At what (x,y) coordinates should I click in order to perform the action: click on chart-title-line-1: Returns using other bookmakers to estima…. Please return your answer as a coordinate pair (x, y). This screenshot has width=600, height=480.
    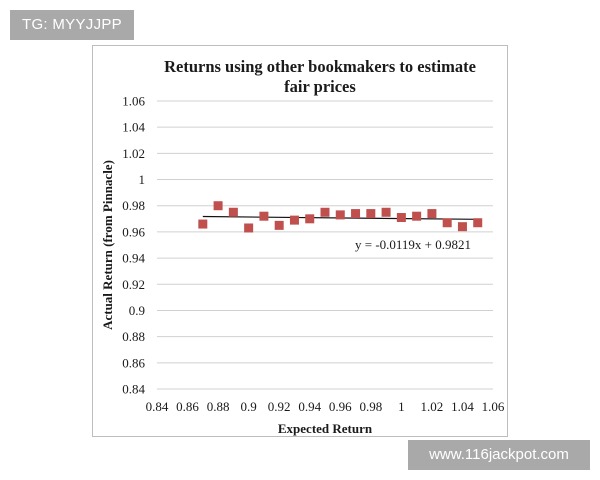
    Looking at the image, I should click on (320, 66).